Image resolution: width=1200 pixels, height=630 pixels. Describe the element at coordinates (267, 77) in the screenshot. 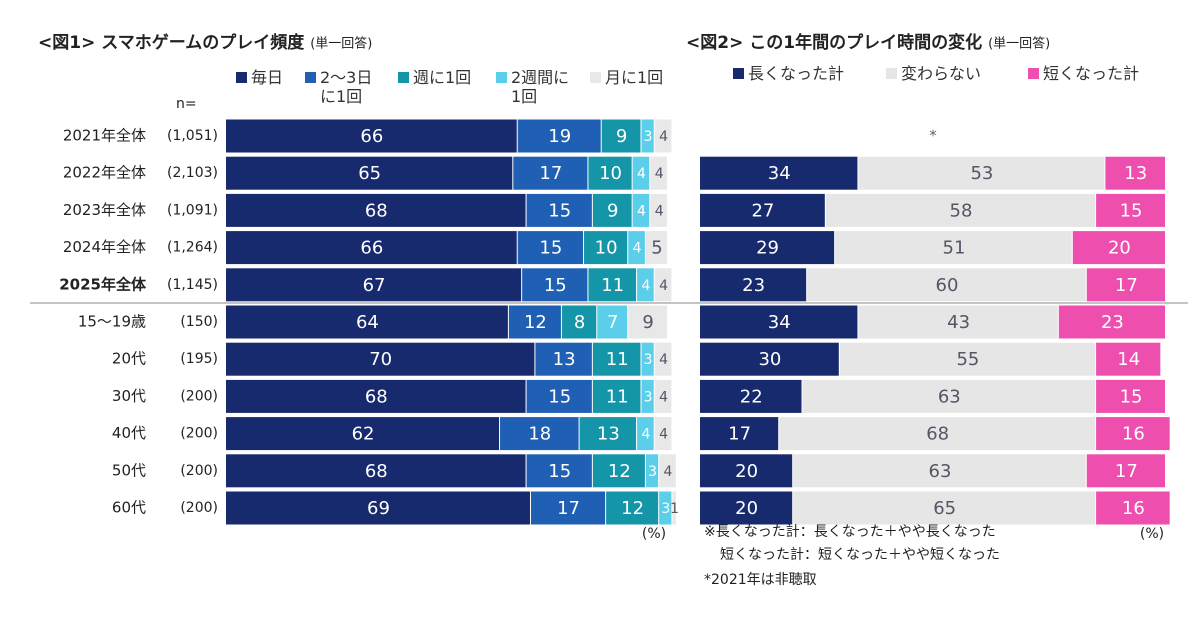

I see `legend-label: 毎日` at that location.